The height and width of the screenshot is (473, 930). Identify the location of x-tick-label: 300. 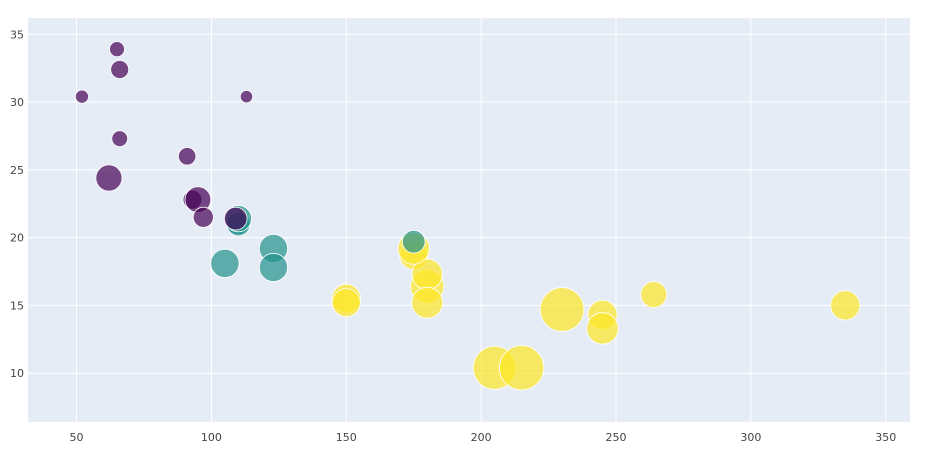
(750, 437).